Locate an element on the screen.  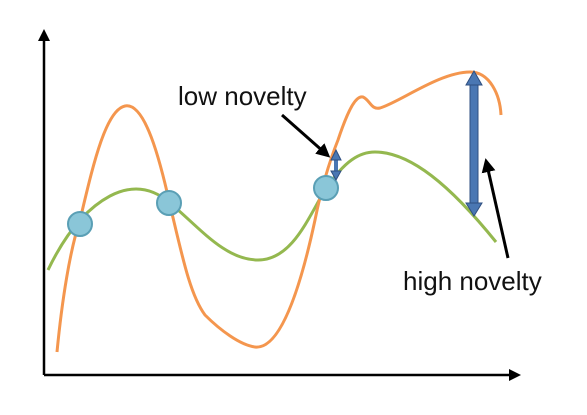
low-novelty-label: low novelty is located at coordinates (242, 96).